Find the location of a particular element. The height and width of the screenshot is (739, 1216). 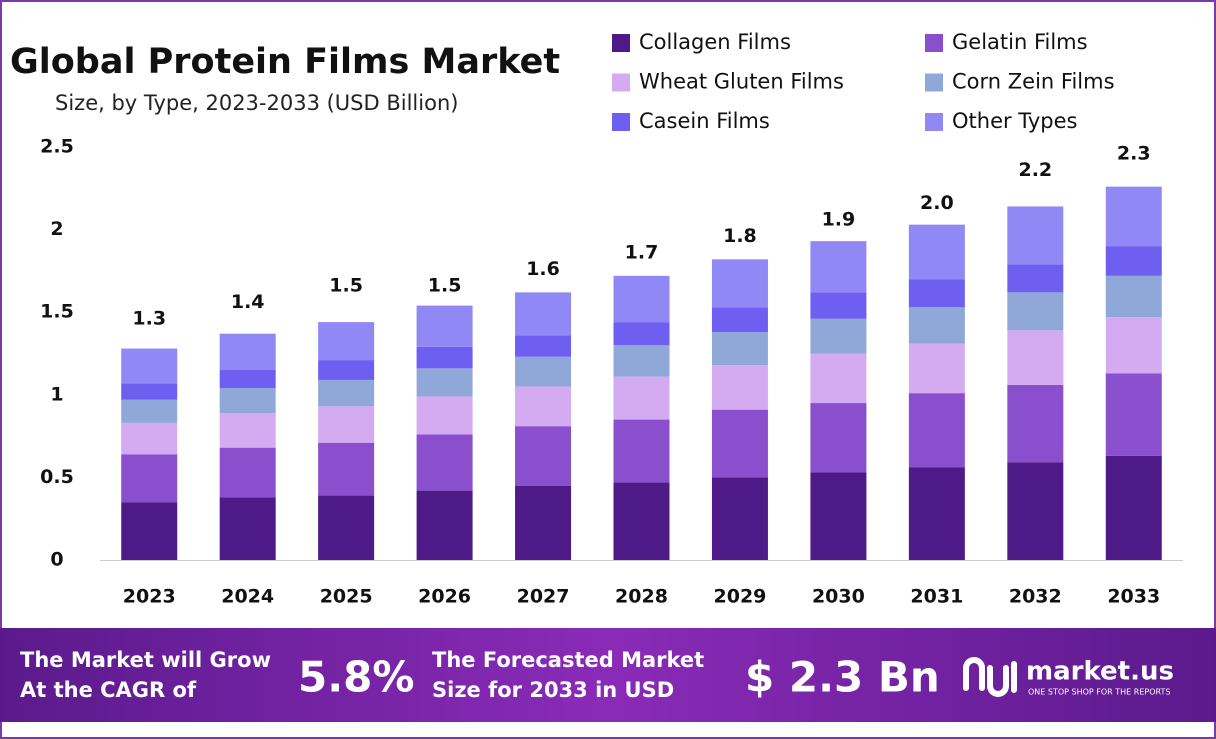

y-tick-label: 2.5 is located at coordinates (57, 147).